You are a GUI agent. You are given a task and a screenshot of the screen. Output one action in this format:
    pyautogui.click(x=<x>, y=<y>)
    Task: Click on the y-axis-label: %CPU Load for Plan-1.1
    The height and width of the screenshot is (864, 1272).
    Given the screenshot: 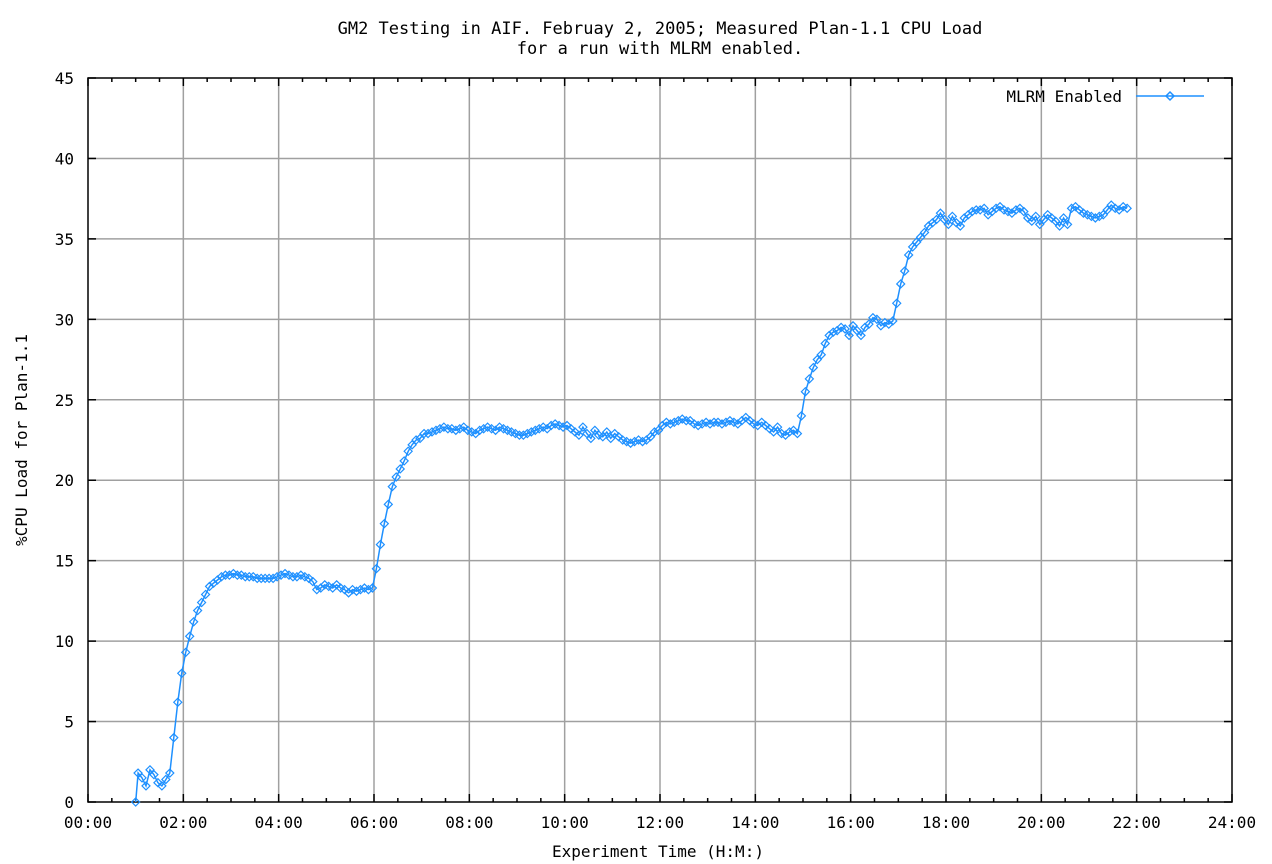 What is the action you would take?
    pyautogui.click(x=21, y=440)
    